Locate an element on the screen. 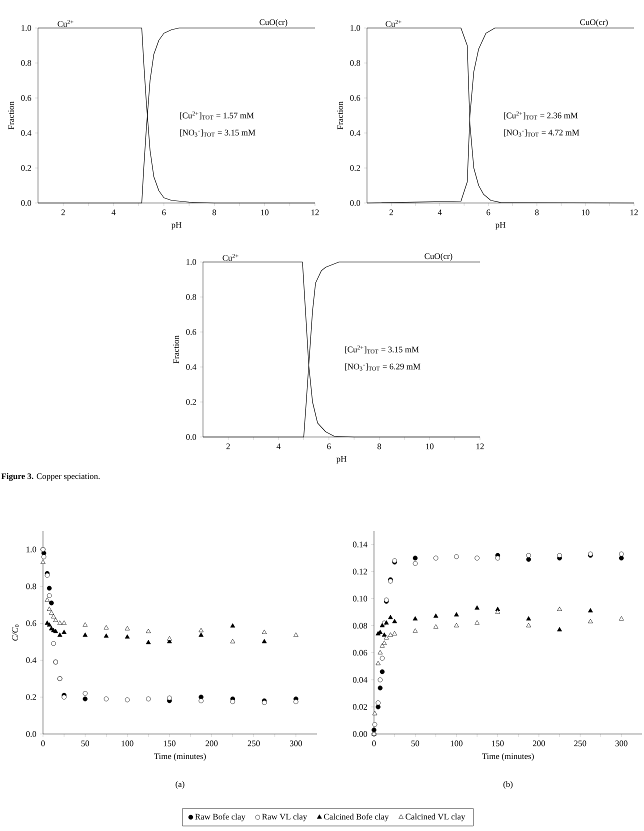  annotation: [NO$_{3}$$^{-}$]$_{TOT}$ = 4.72 mM is located at coordinates (542, 133).